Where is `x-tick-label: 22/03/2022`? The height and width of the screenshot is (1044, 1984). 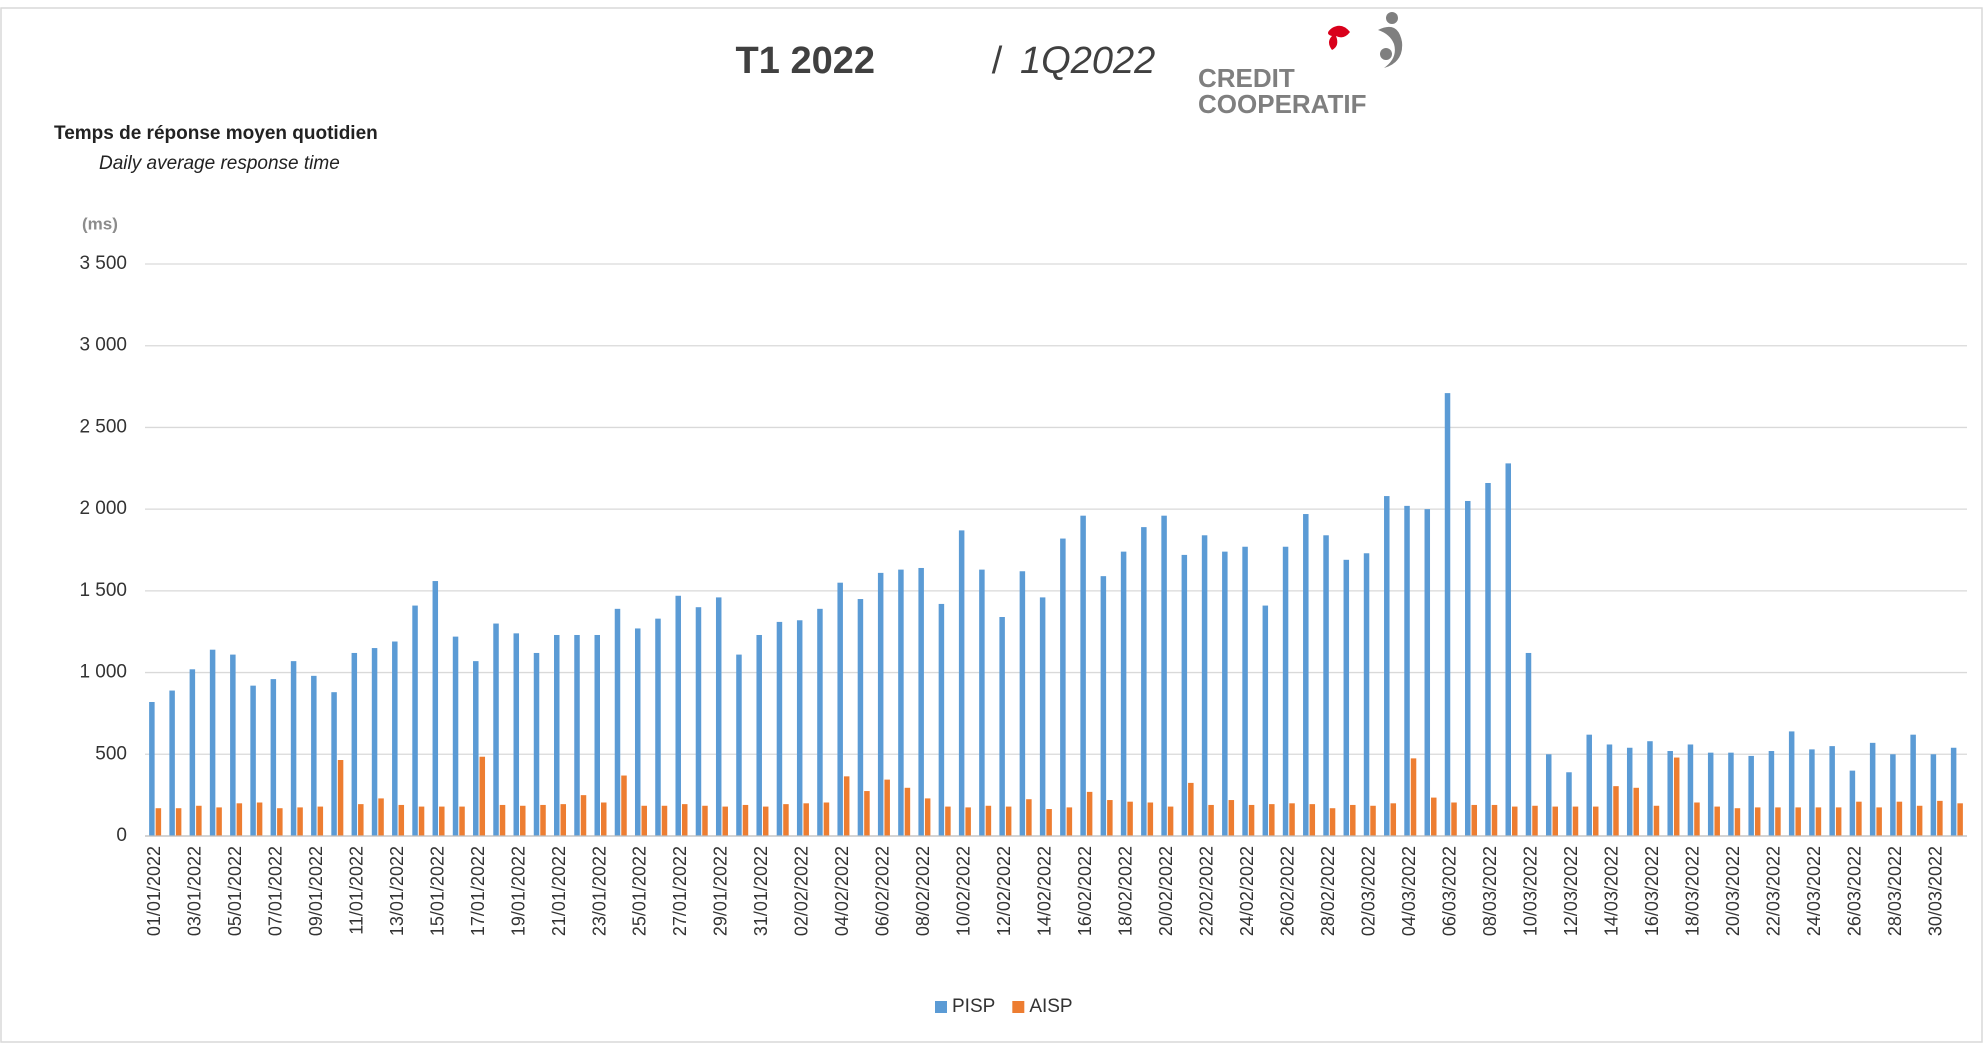
x-tick-label: 22/03/2022 is located at coordinates (1773, 891).